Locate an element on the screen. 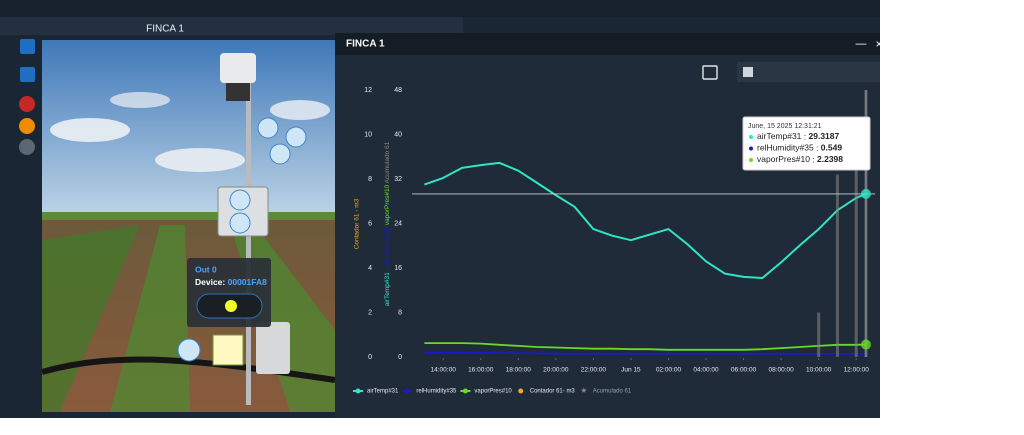  tooltip-row: relHumidity#35 : 0.549 is located at coordinates (799, 148).